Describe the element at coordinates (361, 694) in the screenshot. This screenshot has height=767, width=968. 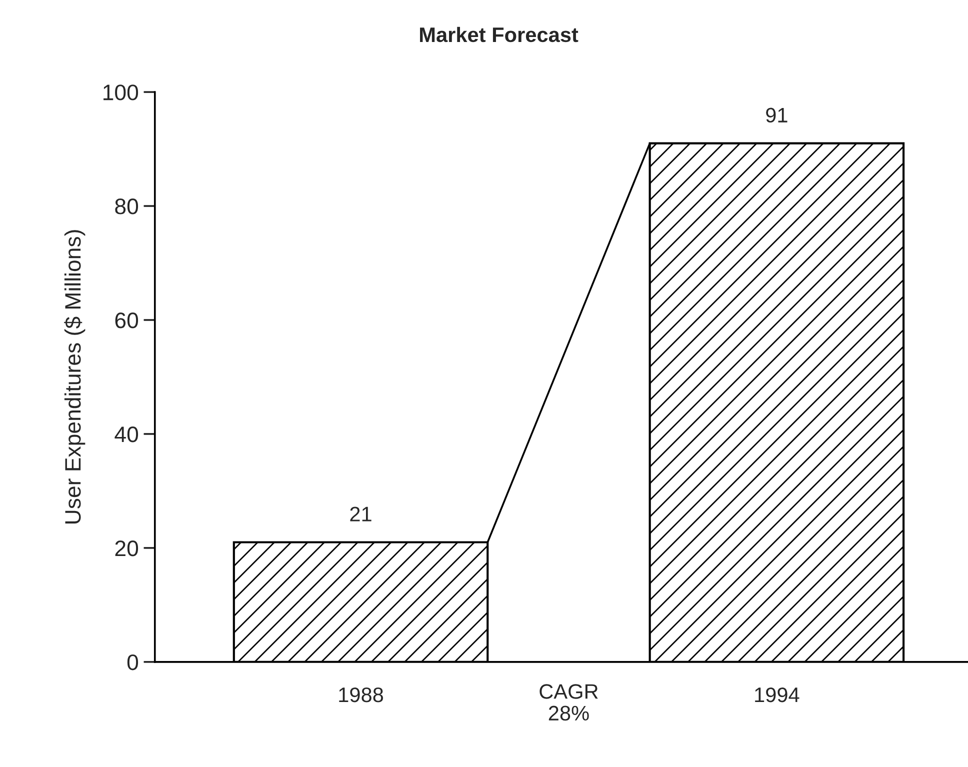
I see `x-tick-label: 1988` at that location.